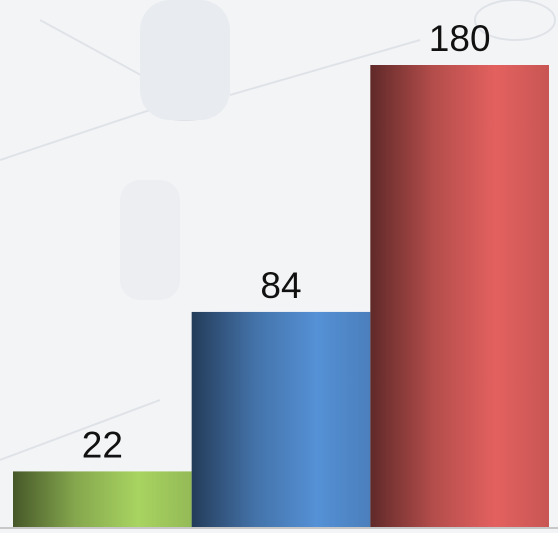  Describe the element at coordinates (102, 444) in the screenshot. I see `data-label: 22` at that location.